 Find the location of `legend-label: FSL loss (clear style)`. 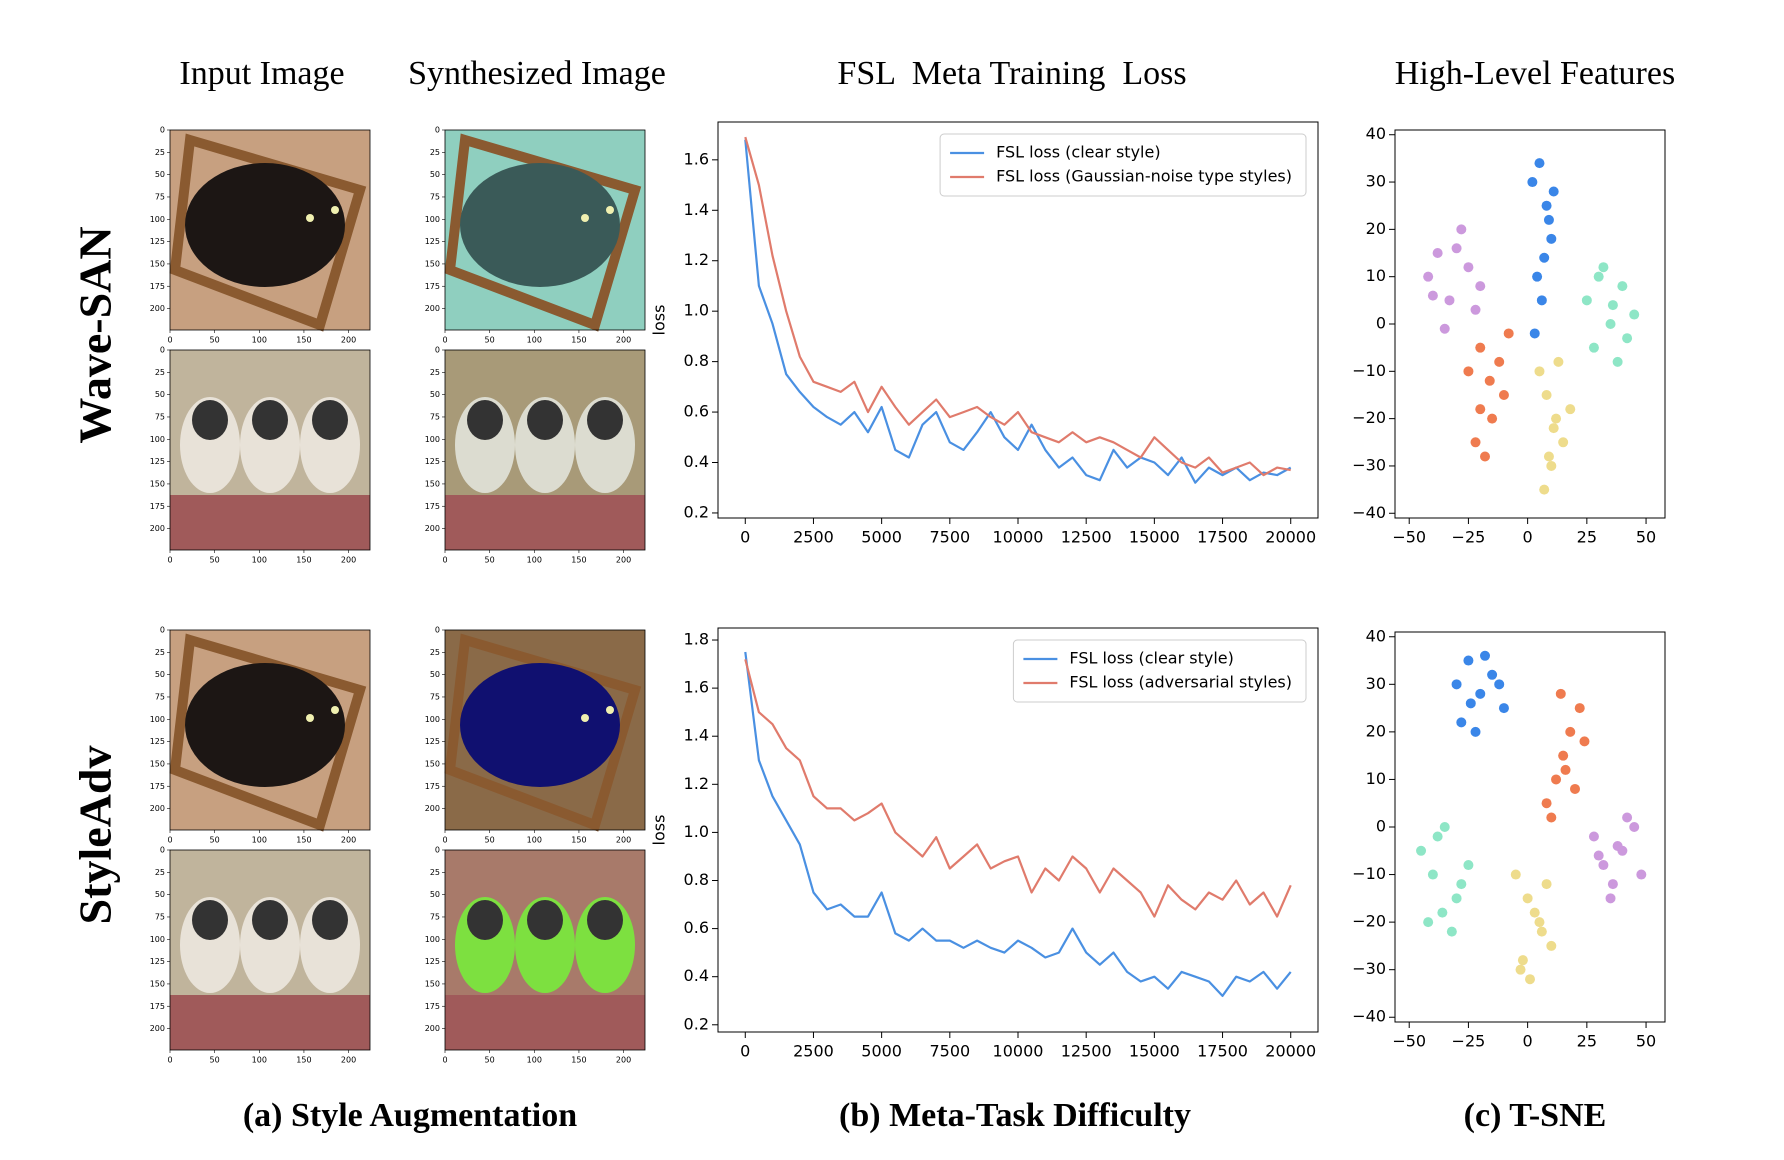

legend-label: FSL loss (clear style) is located at coordinates (1078, 152).